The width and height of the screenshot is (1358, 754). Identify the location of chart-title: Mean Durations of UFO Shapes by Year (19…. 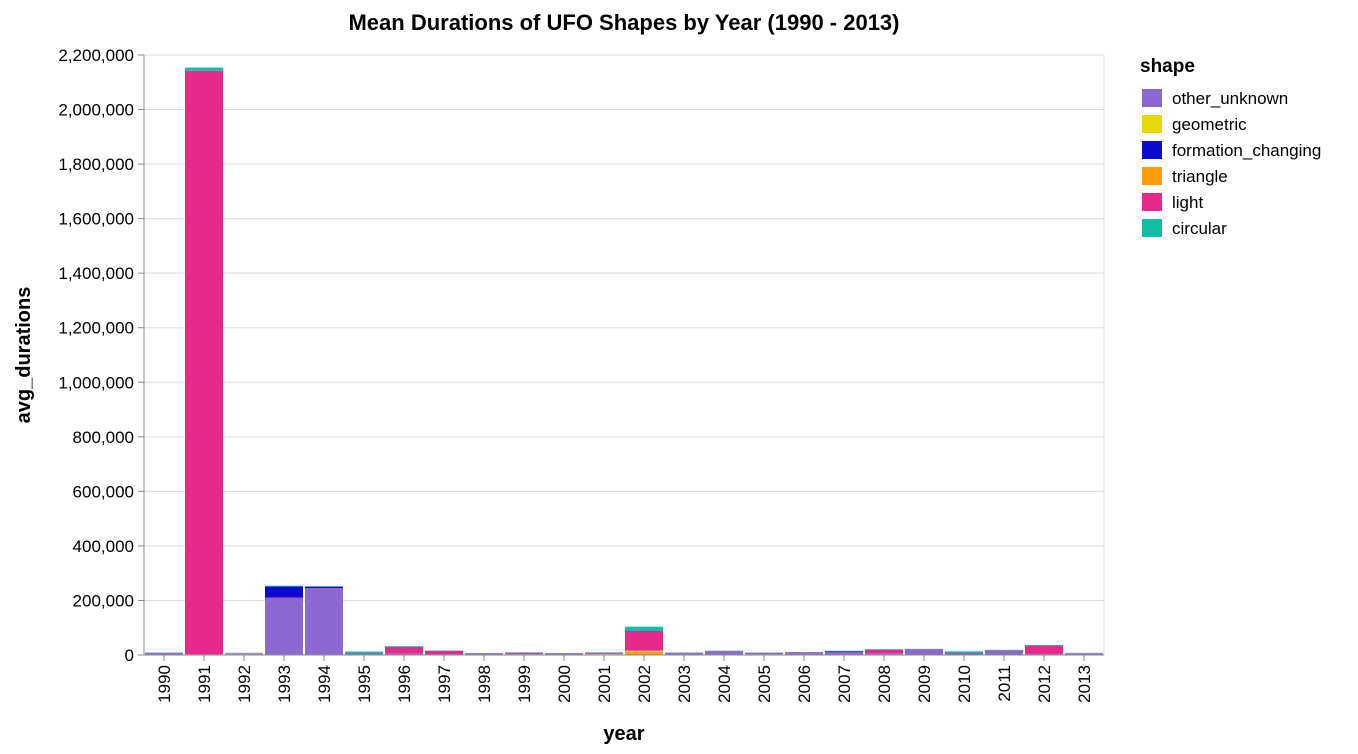
(623, 22).